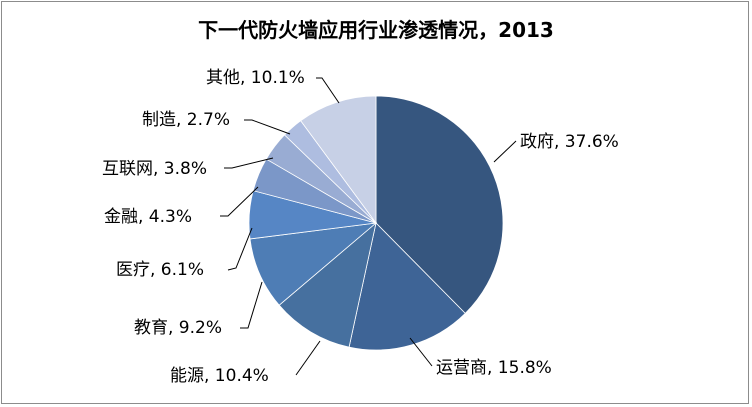  Describe the element at coordinates (569, 142) in the screenshot. I see `slice-label-1: 政府, 37.6%` at that location.